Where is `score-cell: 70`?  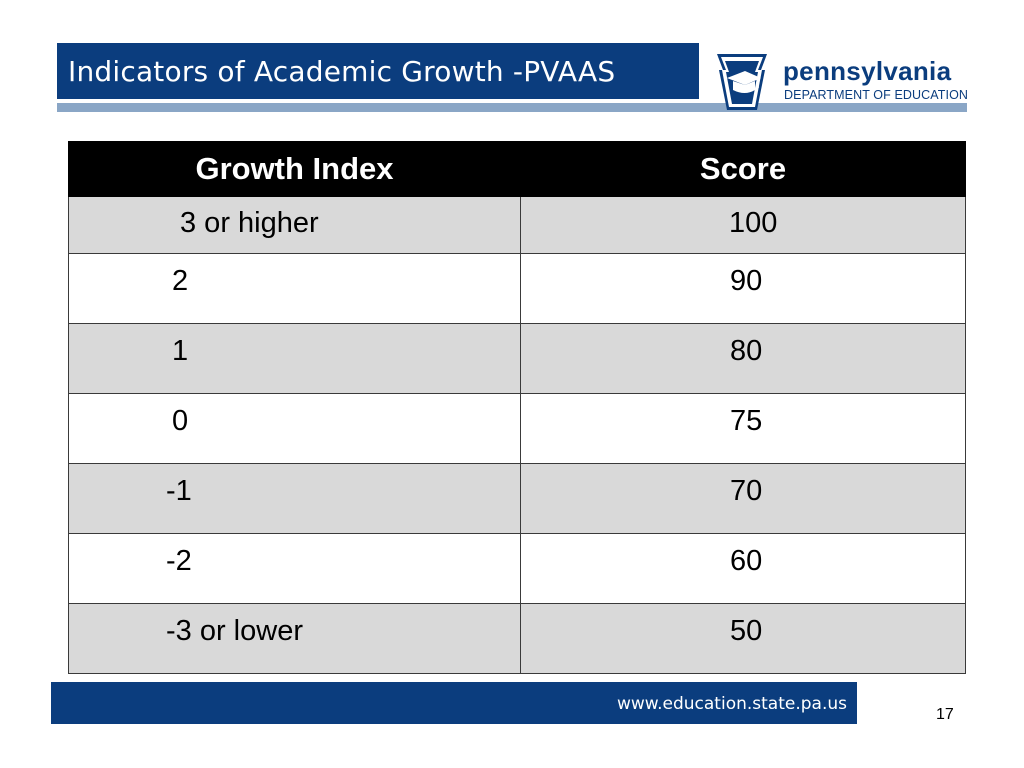
score-cell: 70 is located at coordinates (743, 498).